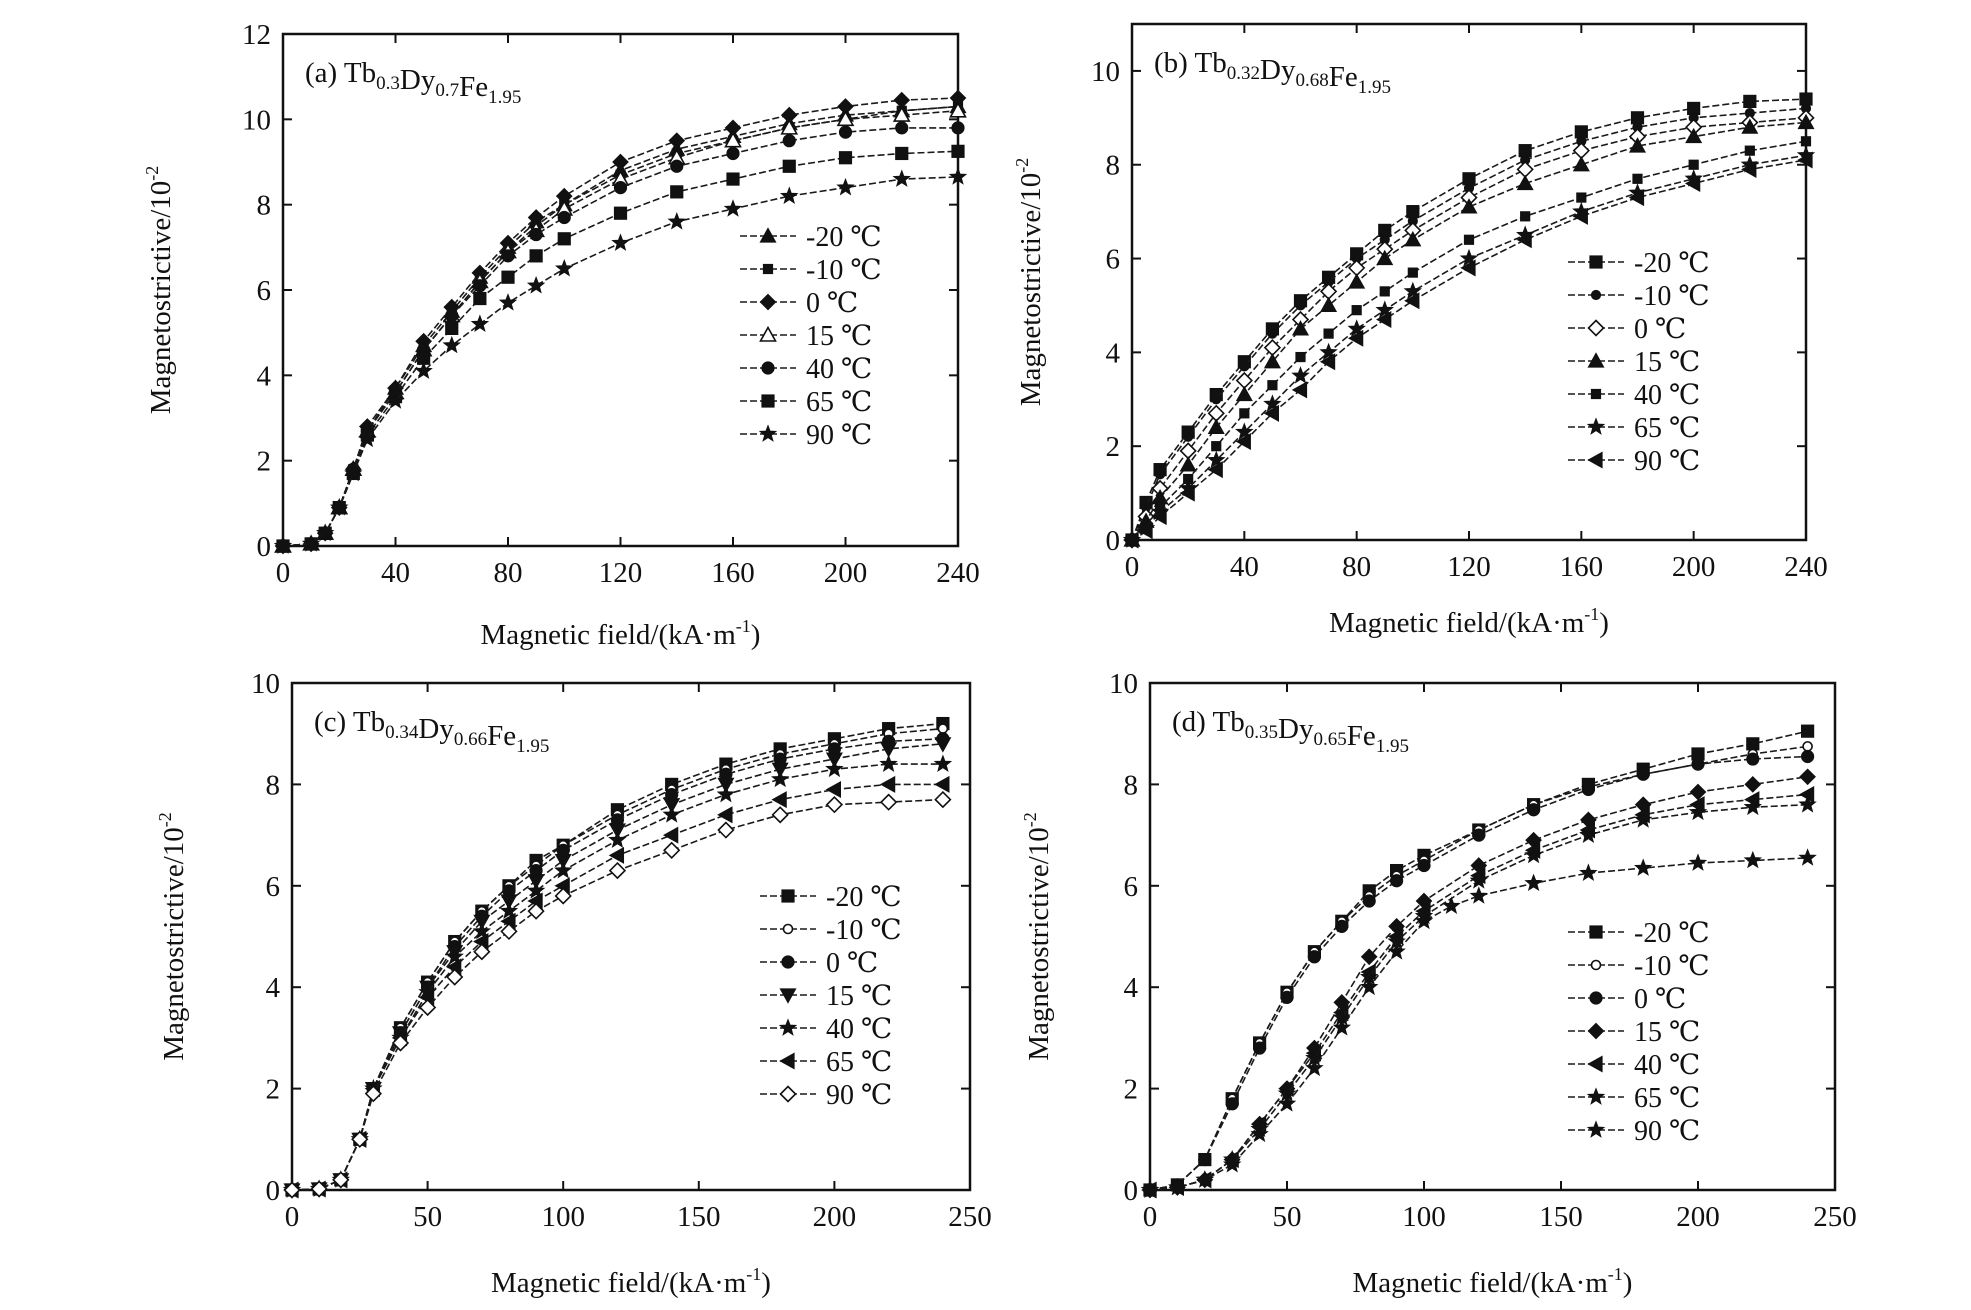  I want to click on legend-label: 65 ℃, so click(839, 402).